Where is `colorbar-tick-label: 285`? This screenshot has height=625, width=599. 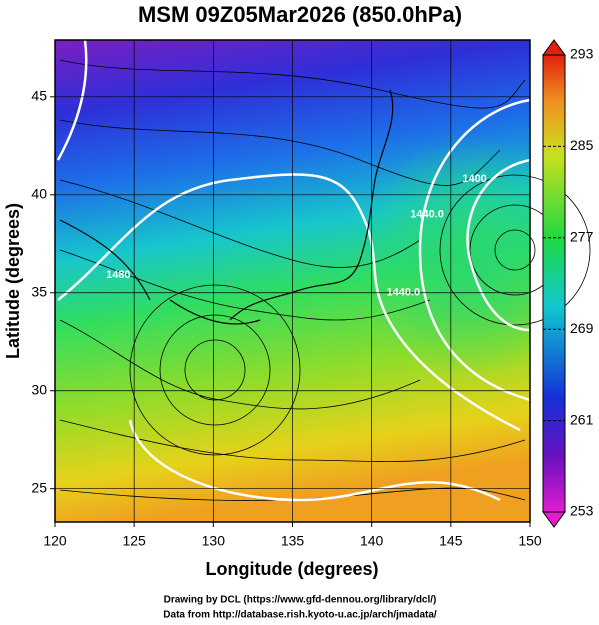
colorbar-tick-label: 285 is located at coordinates (582, 145).